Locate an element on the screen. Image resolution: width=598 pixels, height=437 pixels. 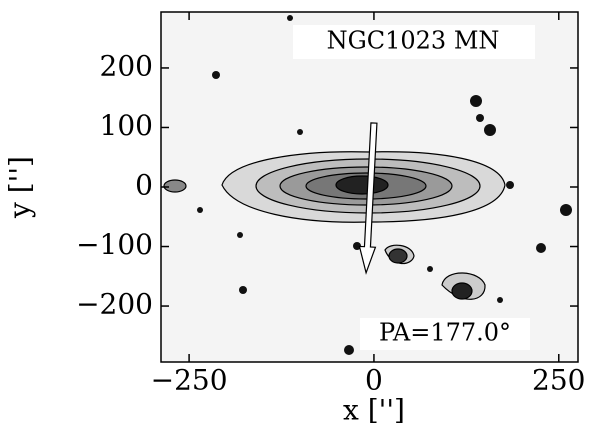
pa-label: PA=177.0° is located at coordinates (445, 333).